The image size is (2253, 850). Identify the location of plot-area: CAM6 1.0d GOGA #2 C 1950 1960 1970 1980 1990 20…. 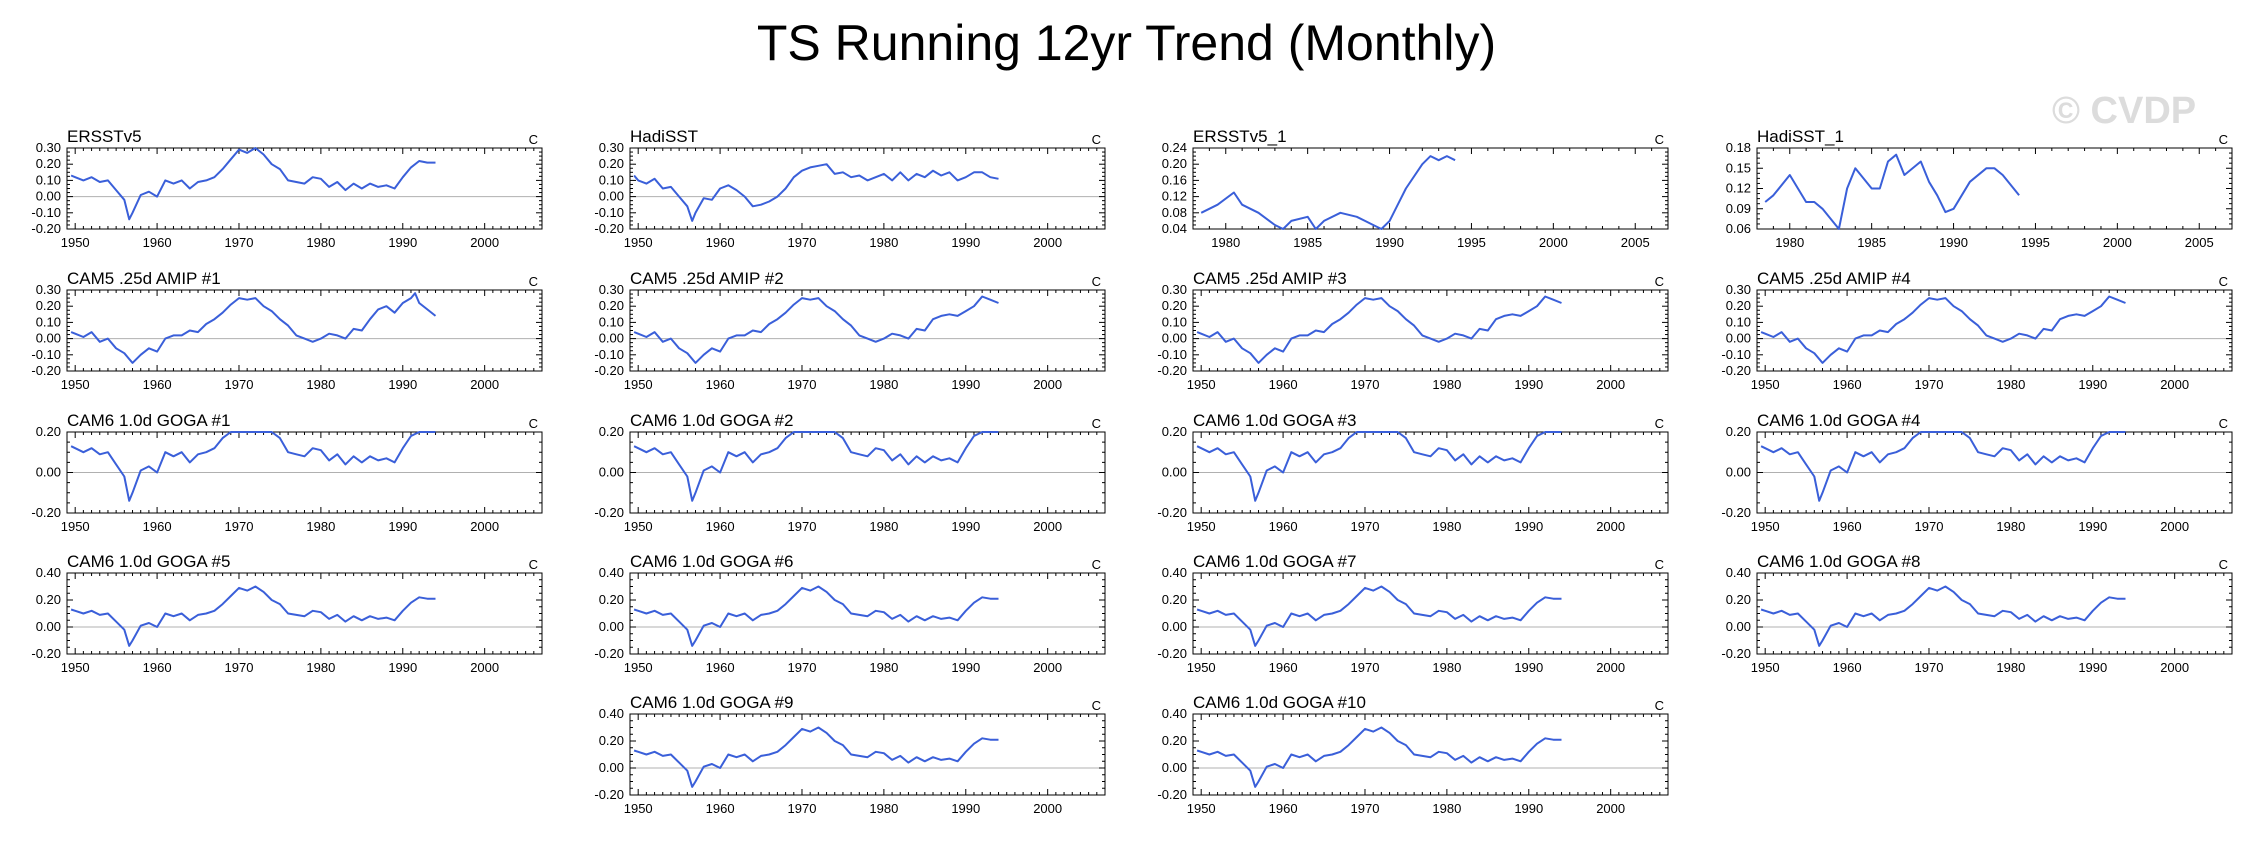
(850, 472).